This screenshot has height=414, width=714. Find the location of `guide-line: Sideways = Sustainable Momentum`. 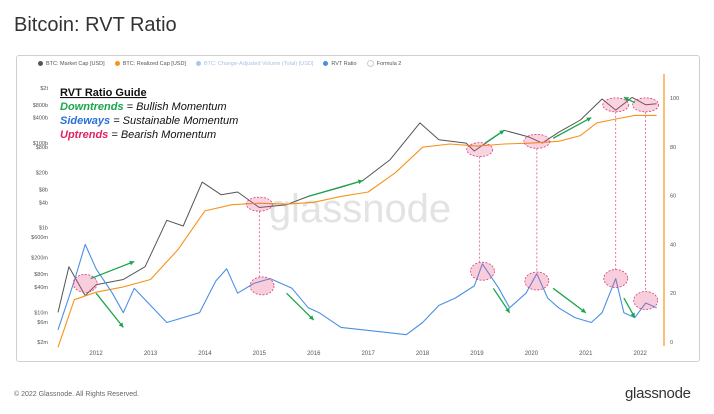

guide-line: Sideways = Sustainable Momentum is located at coordinates (149, 121).